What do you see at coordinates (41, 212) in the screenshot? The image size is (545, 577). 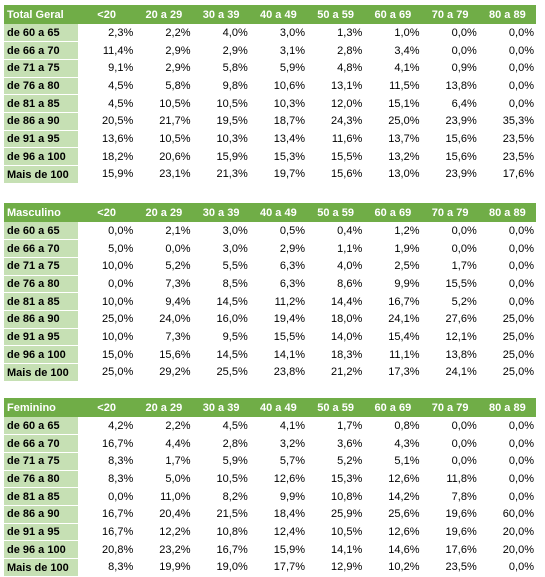 I see `table-title: Masculino` at bounding box center [41, 212].